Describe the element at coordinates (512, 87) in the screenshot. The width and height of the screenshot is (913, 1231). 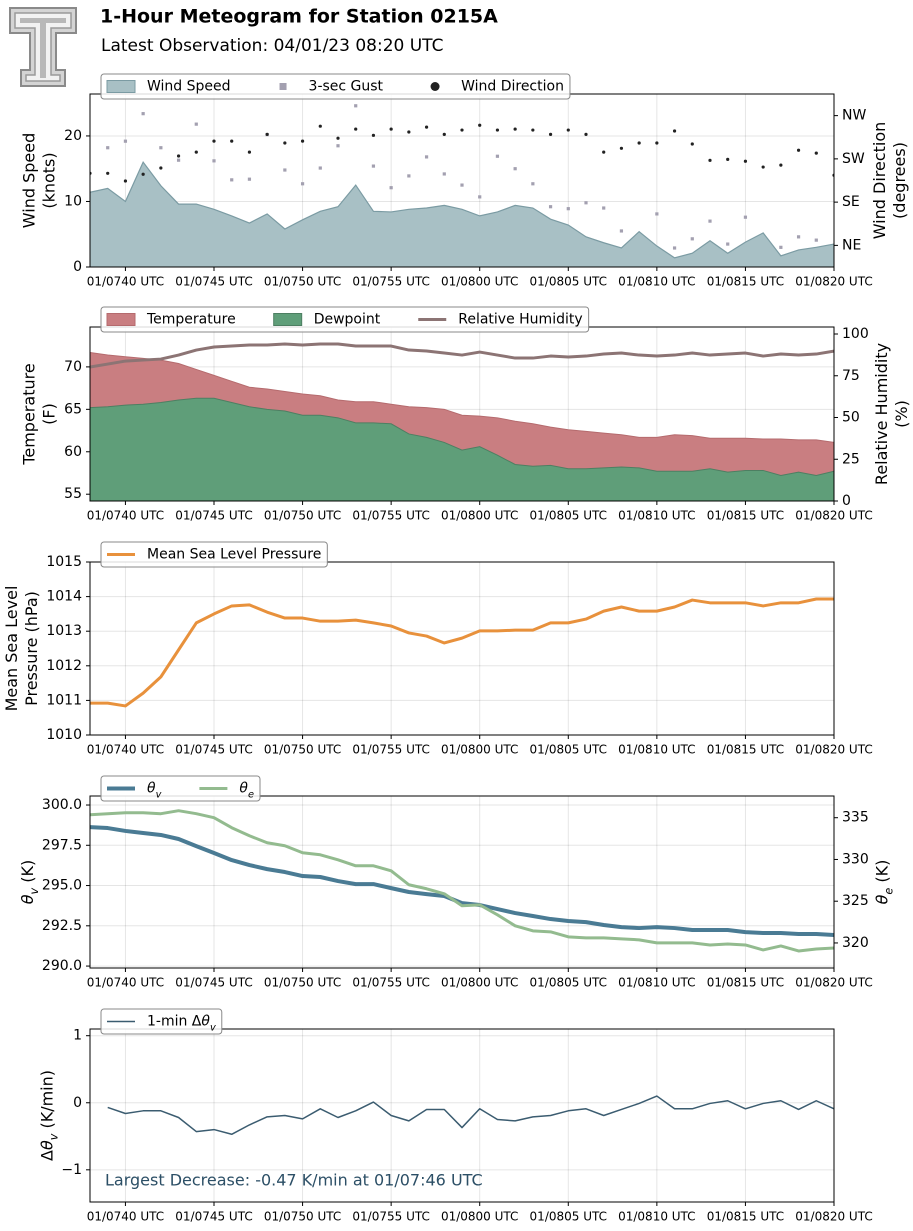
I see `legend-label: Wind Direction` at that location.